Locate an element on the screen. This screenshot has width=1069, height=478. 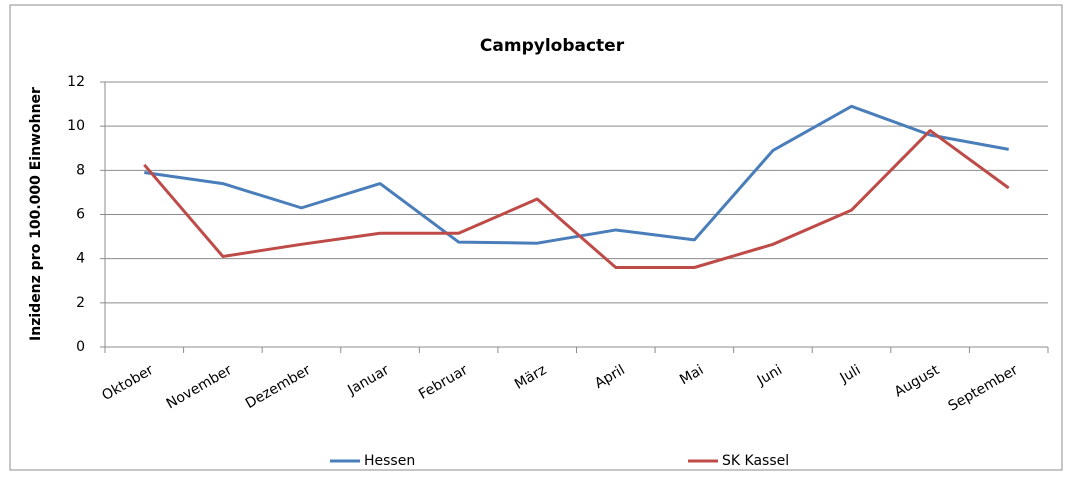
y-tick-label: 12 is located at coordinates (76, 82).